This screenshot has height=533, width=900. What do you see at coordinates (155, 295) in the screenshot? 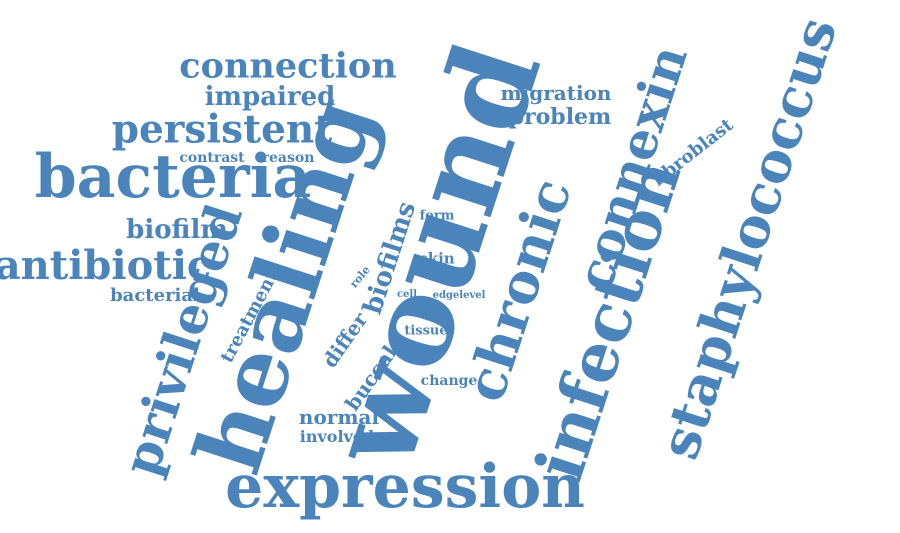
I see `word-bacterial: bacterial` at bounding box center [155, 295].